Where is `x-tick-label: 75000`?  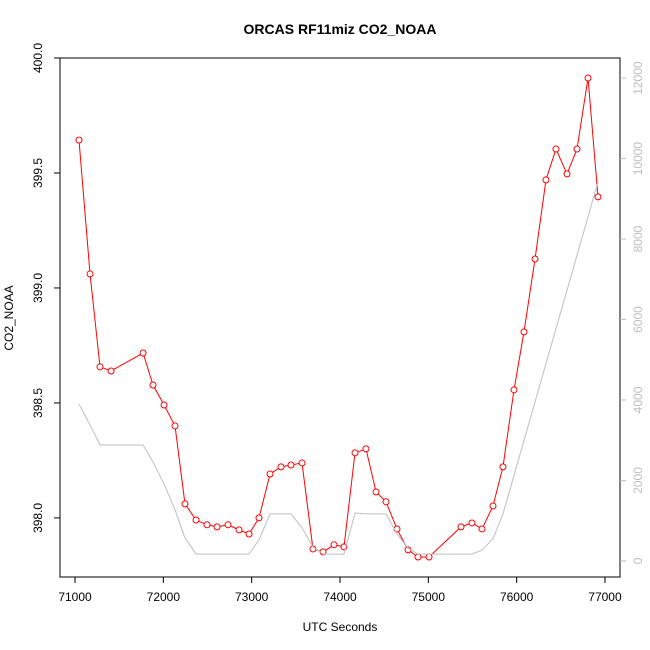 x-tick-label: 75000 is located at coordinates (429, 597).